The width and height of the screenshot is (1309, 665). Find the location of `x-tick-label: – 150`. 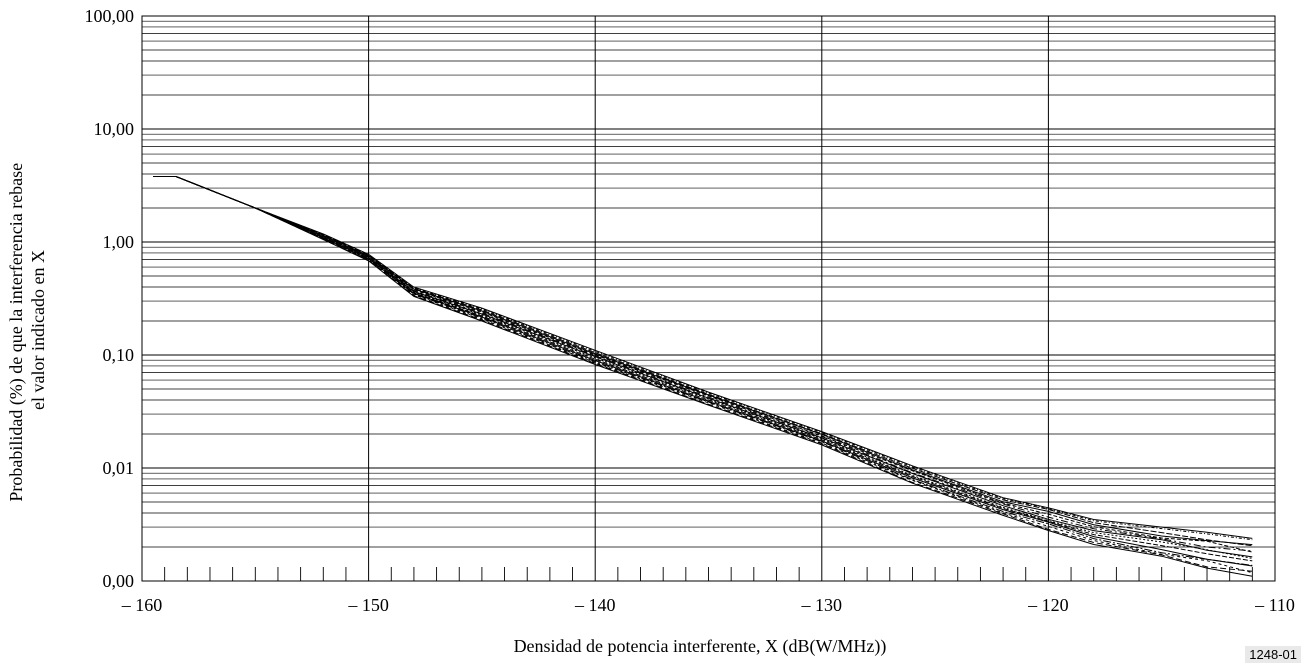

x-tick-label: – 150 is located at coordinates (368, 605).